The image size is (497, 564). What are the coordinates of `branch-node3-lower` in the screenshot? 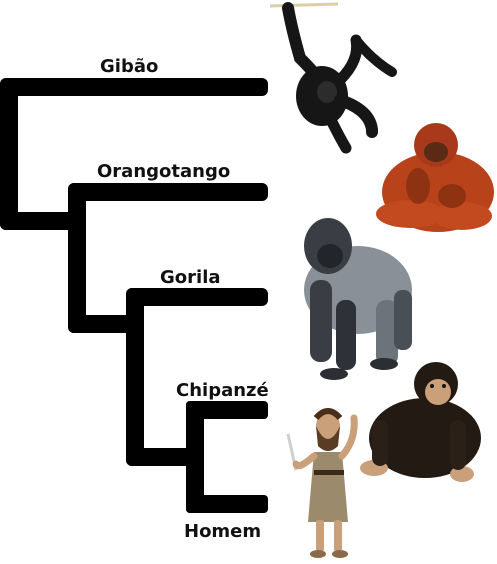 It's located at (165, 457).